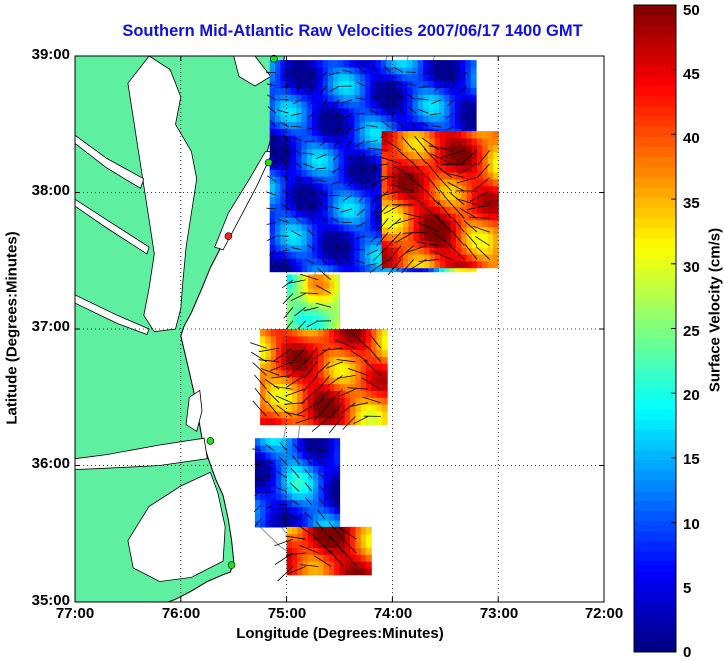  What do you see at coordinates (691, 331) in the screenshot?
I see `colorbar-tick-25: 25` at bounding box center [691, 331].